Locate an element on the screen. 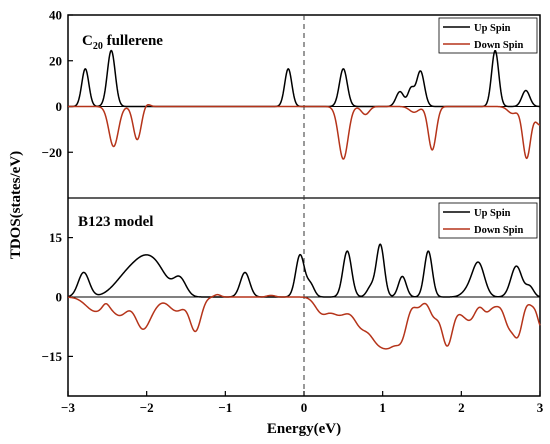 This screenshot has height=444, width=550. x-tick-label: −3 is located at coordinates (68, 407).